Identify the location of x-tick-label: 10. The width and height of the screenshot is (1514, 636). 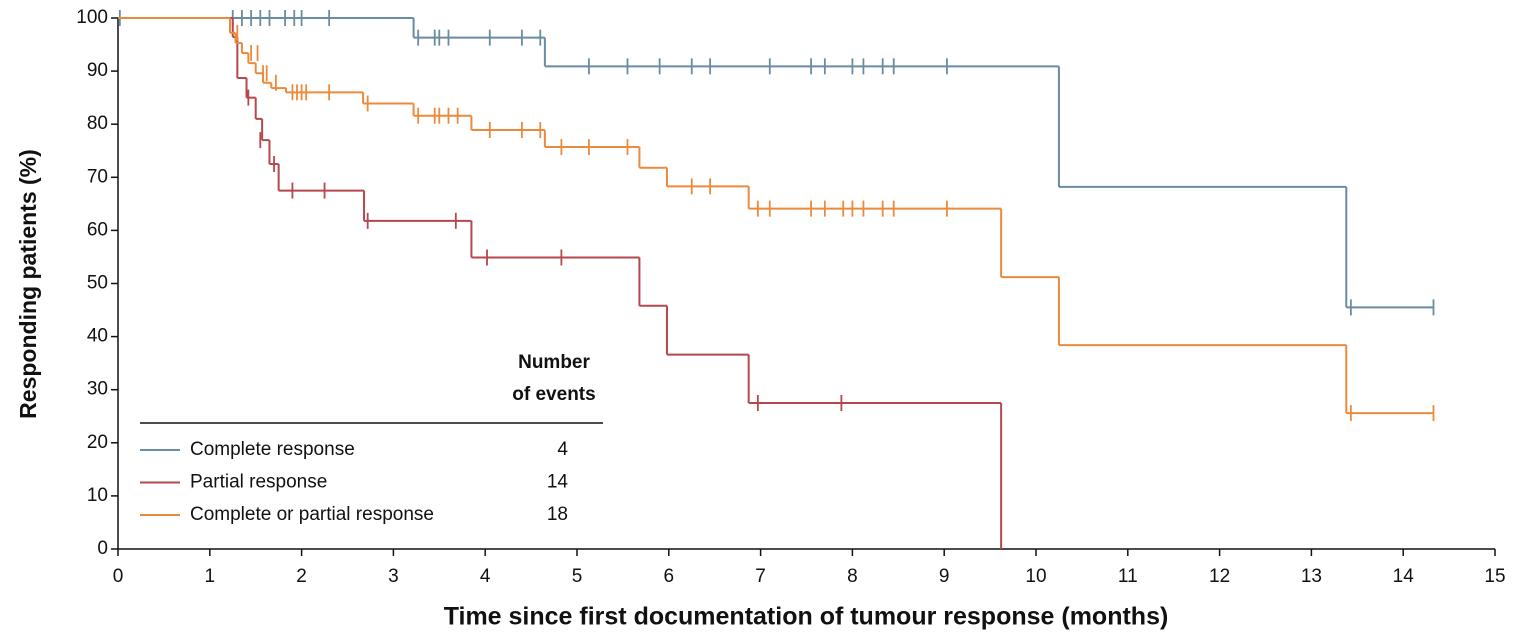
(1035, 576).